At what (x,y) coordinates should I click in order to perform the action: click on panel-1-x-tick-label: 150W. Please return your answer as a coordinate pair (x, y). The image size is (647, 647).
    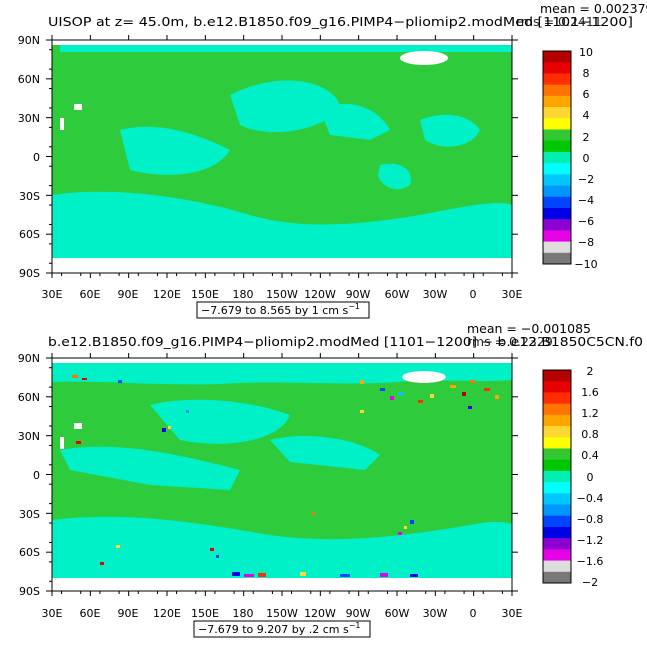
    Looking at the image, I should click on (282, 294).